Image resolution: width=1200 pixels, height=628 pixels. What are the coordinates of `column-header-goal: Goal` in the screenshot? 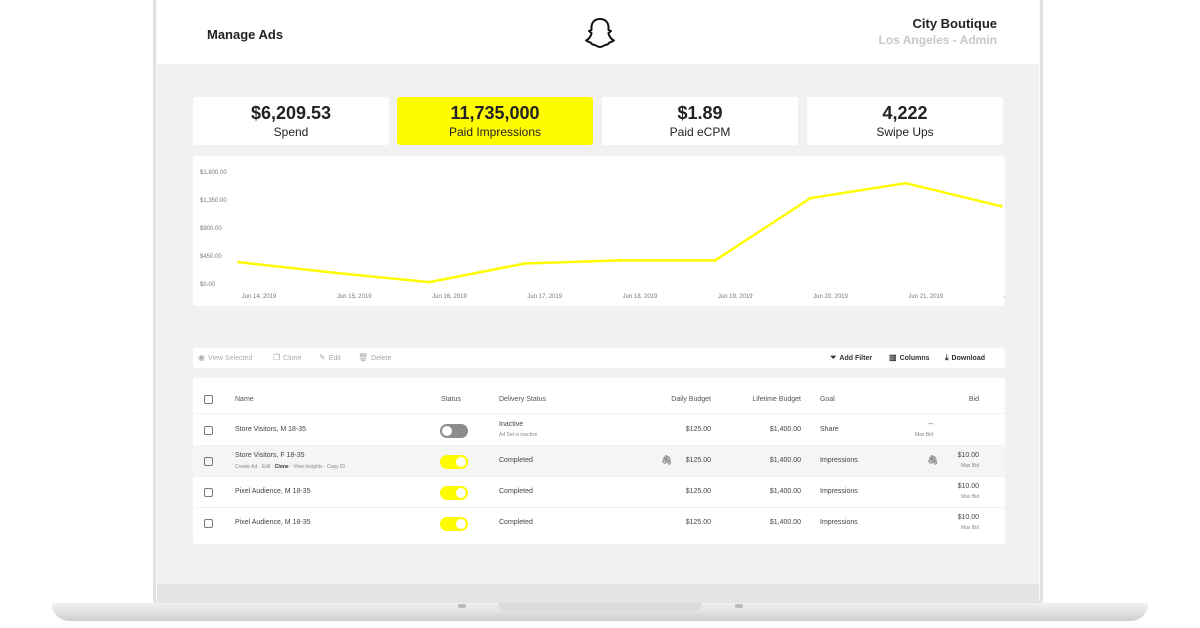 It's located at (827, 399).